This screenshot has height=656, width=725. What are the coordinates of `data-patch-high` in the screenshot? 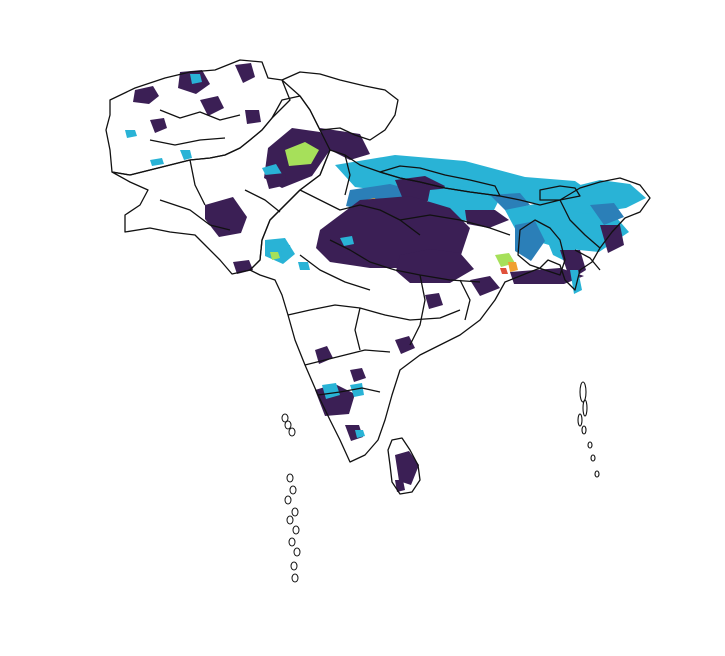 It's located at (513, 267).